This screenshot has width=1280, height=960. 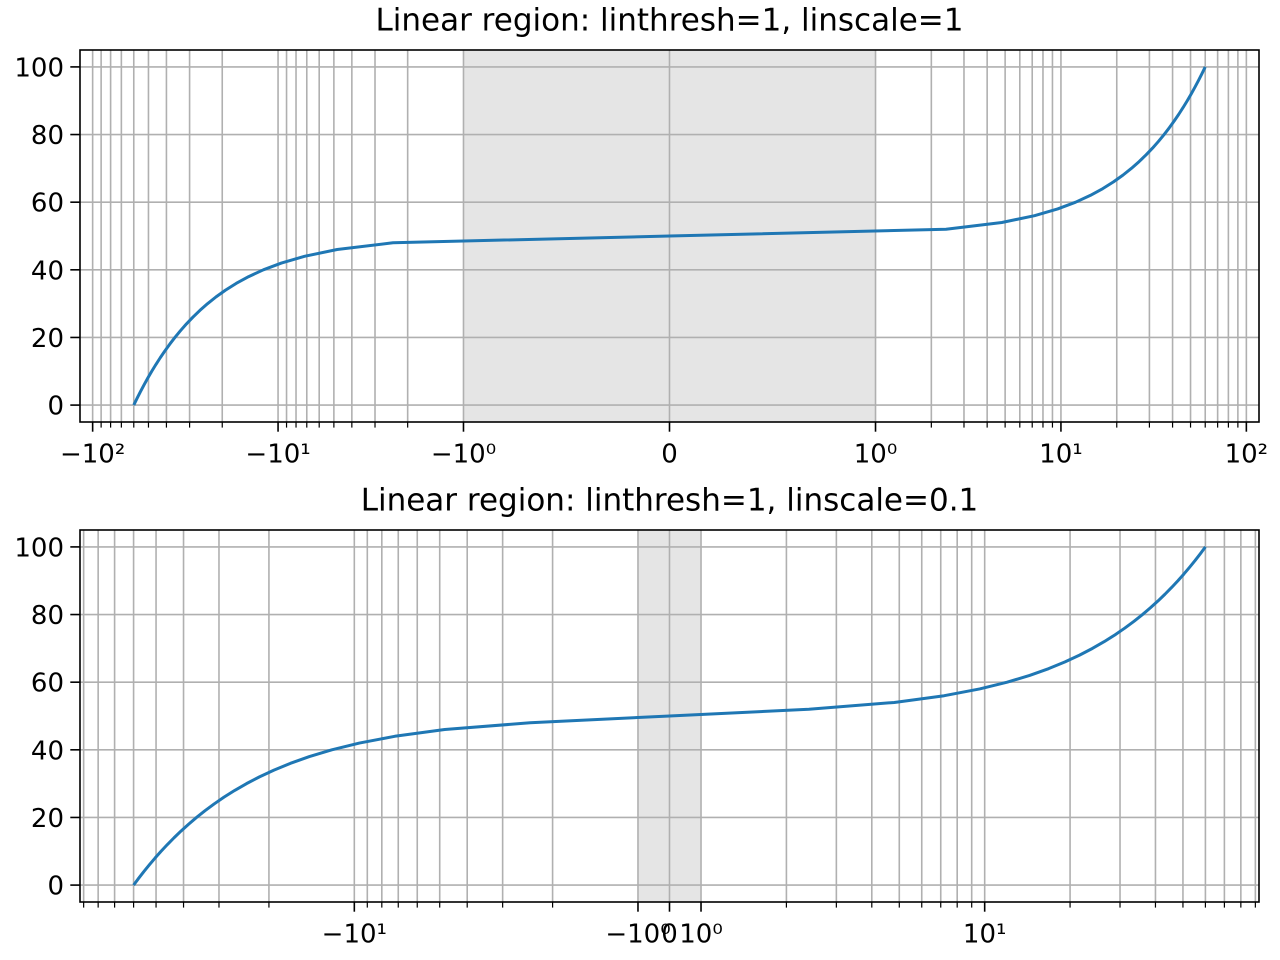 I want to click on x-tick-label: −10², so click(x=92, y=455).